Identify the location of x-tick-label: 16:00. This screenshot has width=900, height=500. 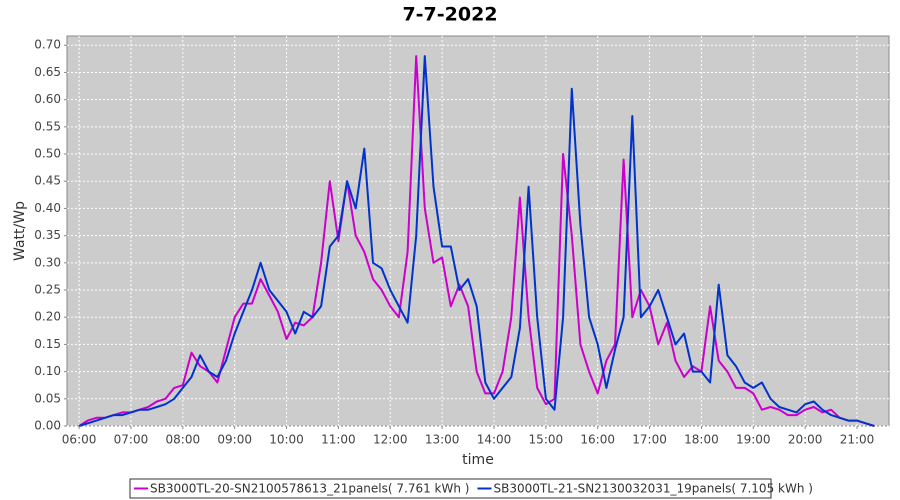
(597, 440).